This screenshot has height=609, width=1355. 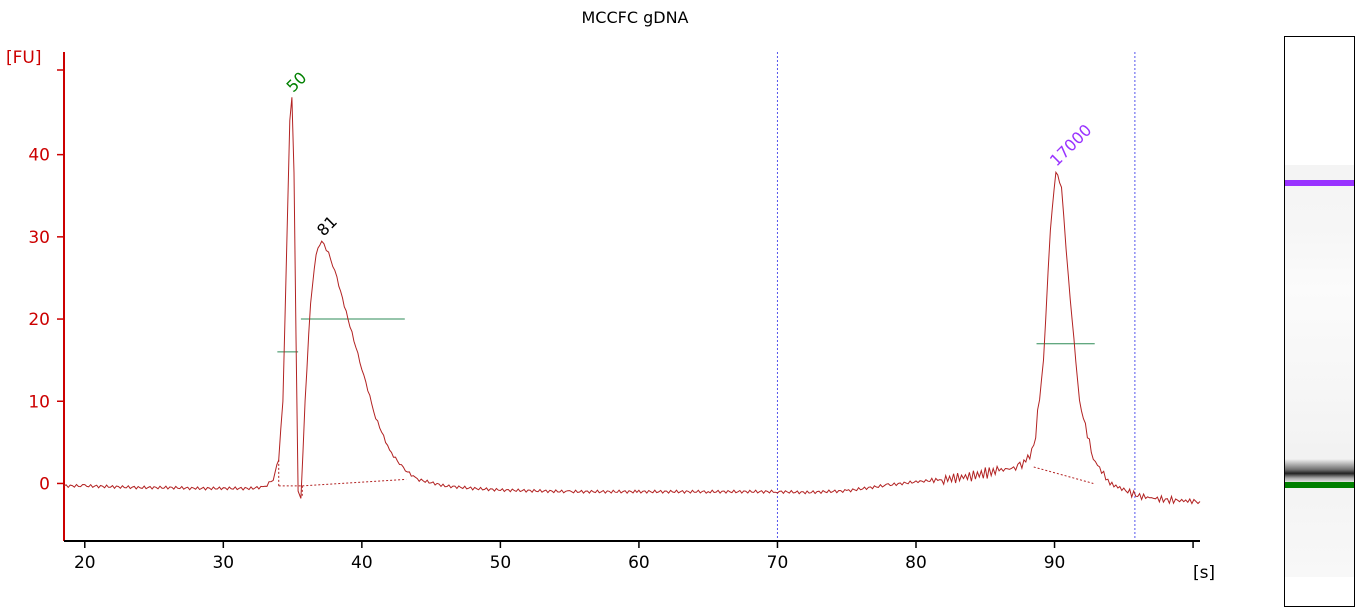 What do you see at coordinates (639, 563) in the screenshot?
I see `x-tick-label: 60` at bounding box center [639, 563].